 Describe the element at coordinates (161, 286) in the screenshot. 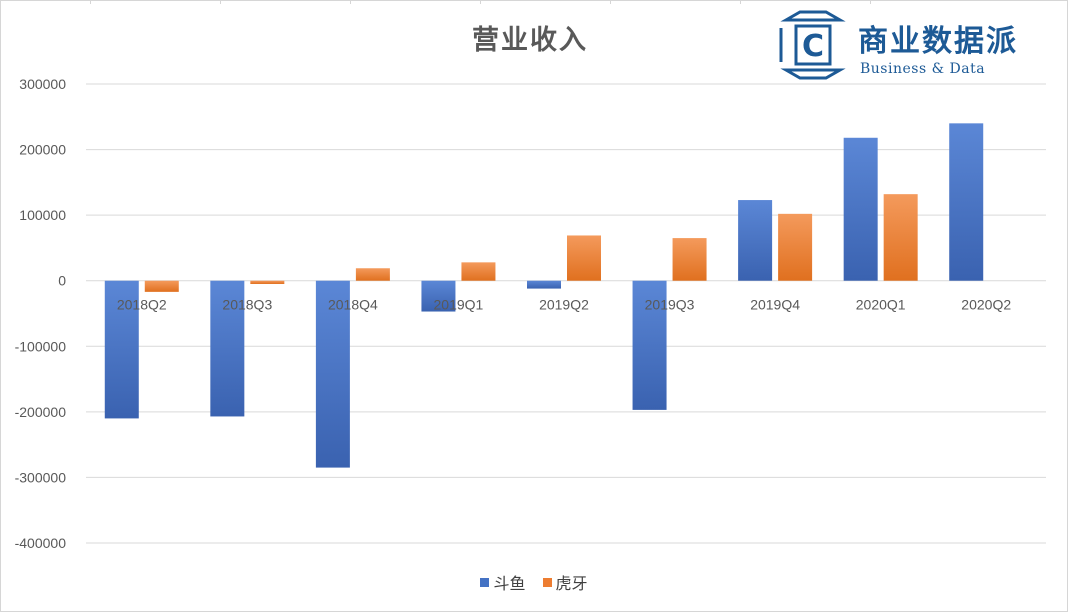

I see `bar-huya-2018Q2` at that location.